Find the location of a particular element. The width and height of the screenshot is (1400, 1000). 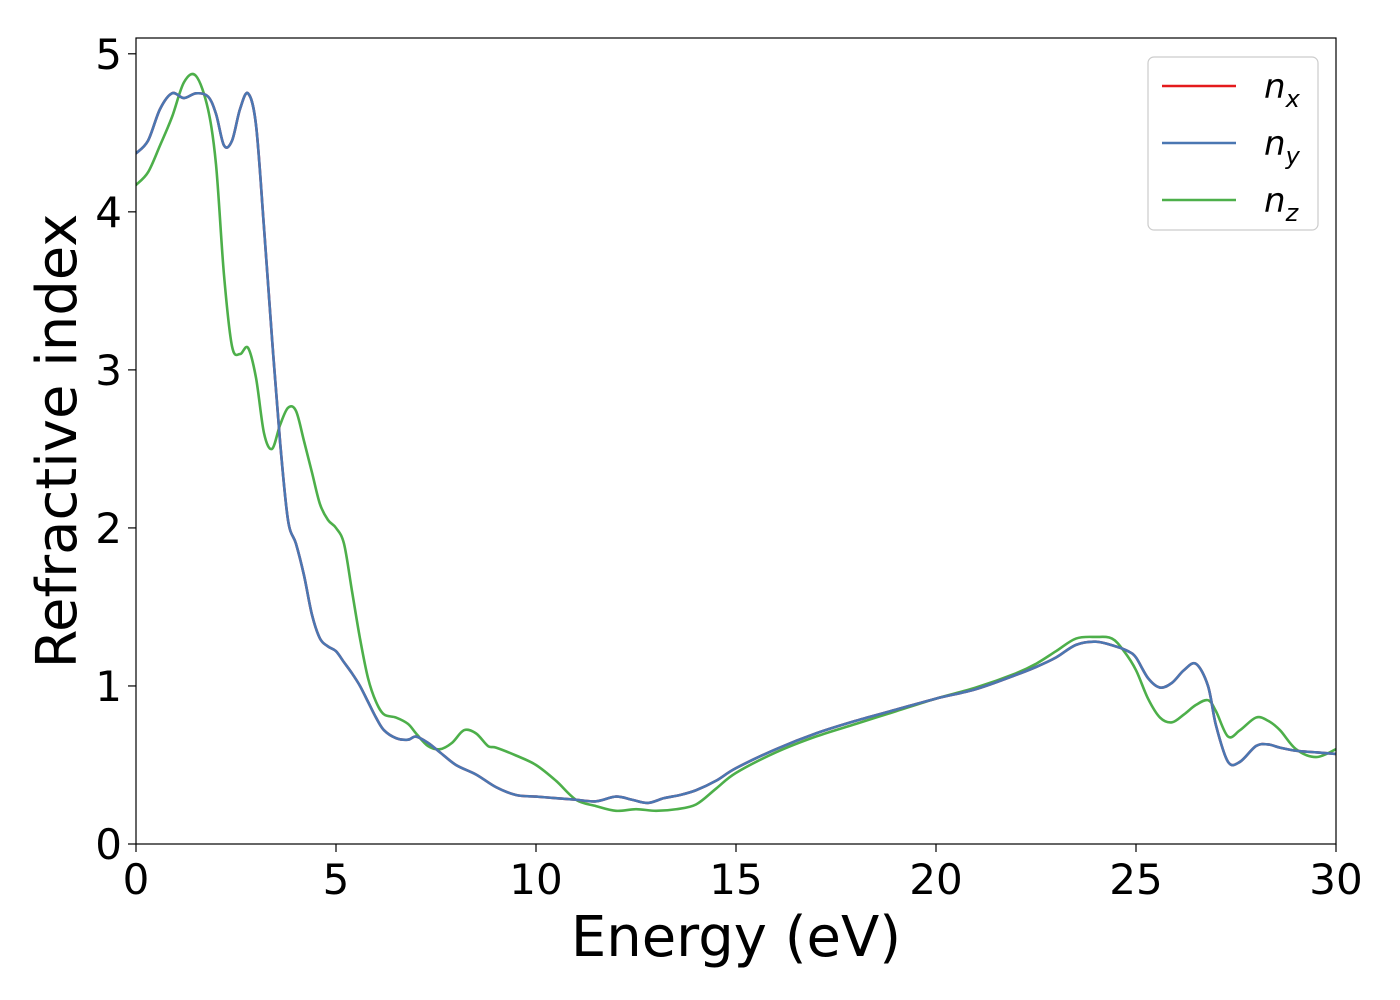

legend-label-nx: nx is located at coordinates (1282, 90).